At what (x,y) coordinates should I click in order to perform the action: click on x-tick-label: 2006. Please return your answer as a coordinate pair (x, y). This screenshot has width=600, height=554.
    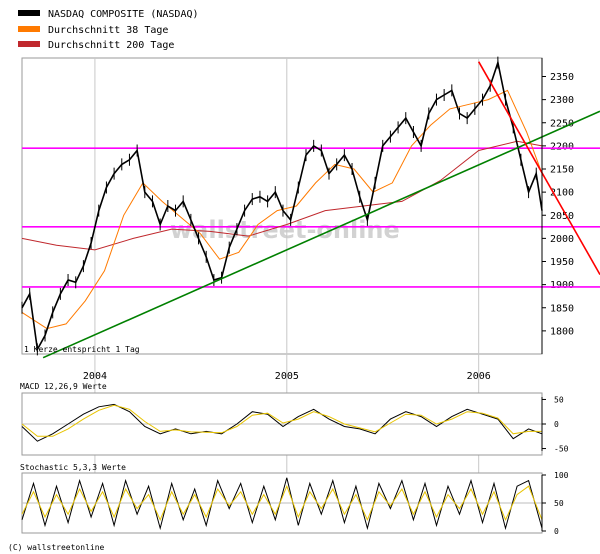
    Looking at the image, I should click on (479, 376).